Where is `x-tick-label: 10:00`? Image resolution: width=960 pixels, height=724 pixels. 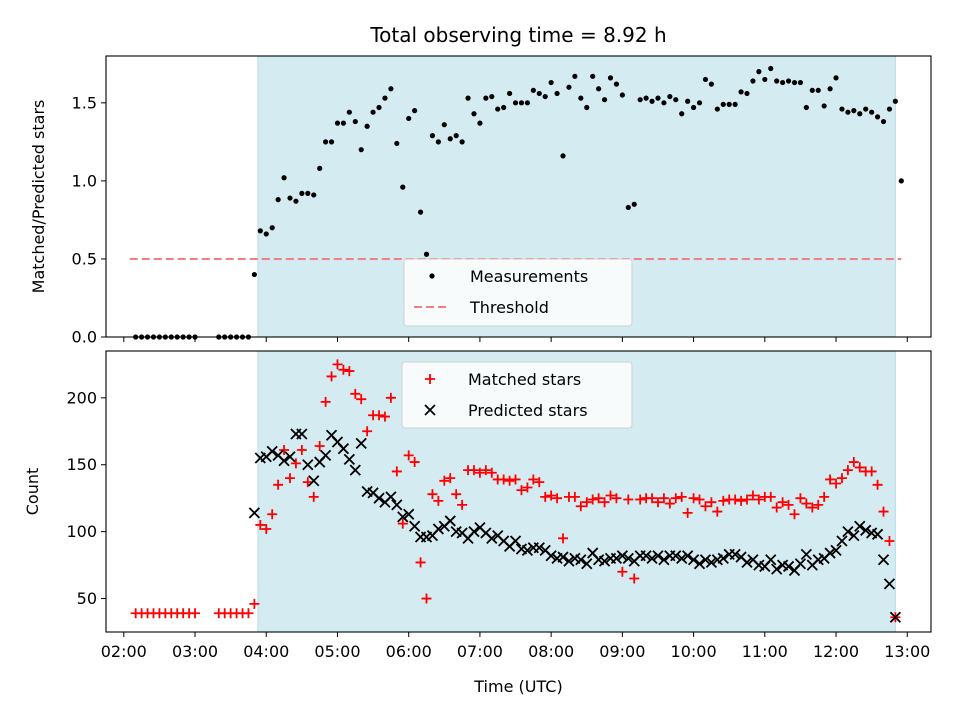 x-tick-label: 10:00 is located at coordinates (694, 651).